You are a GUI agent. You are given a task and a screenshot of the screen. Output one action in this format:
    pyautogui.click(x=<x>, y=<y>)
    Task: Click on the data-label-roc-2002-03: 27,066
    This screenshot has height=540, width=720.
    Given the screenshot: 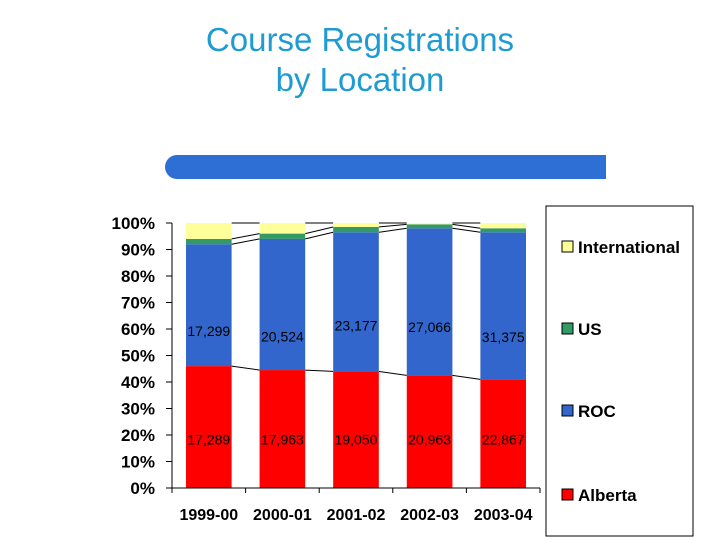 What is the action you would take?
    pyautogui.click(x=429, y=327)
    